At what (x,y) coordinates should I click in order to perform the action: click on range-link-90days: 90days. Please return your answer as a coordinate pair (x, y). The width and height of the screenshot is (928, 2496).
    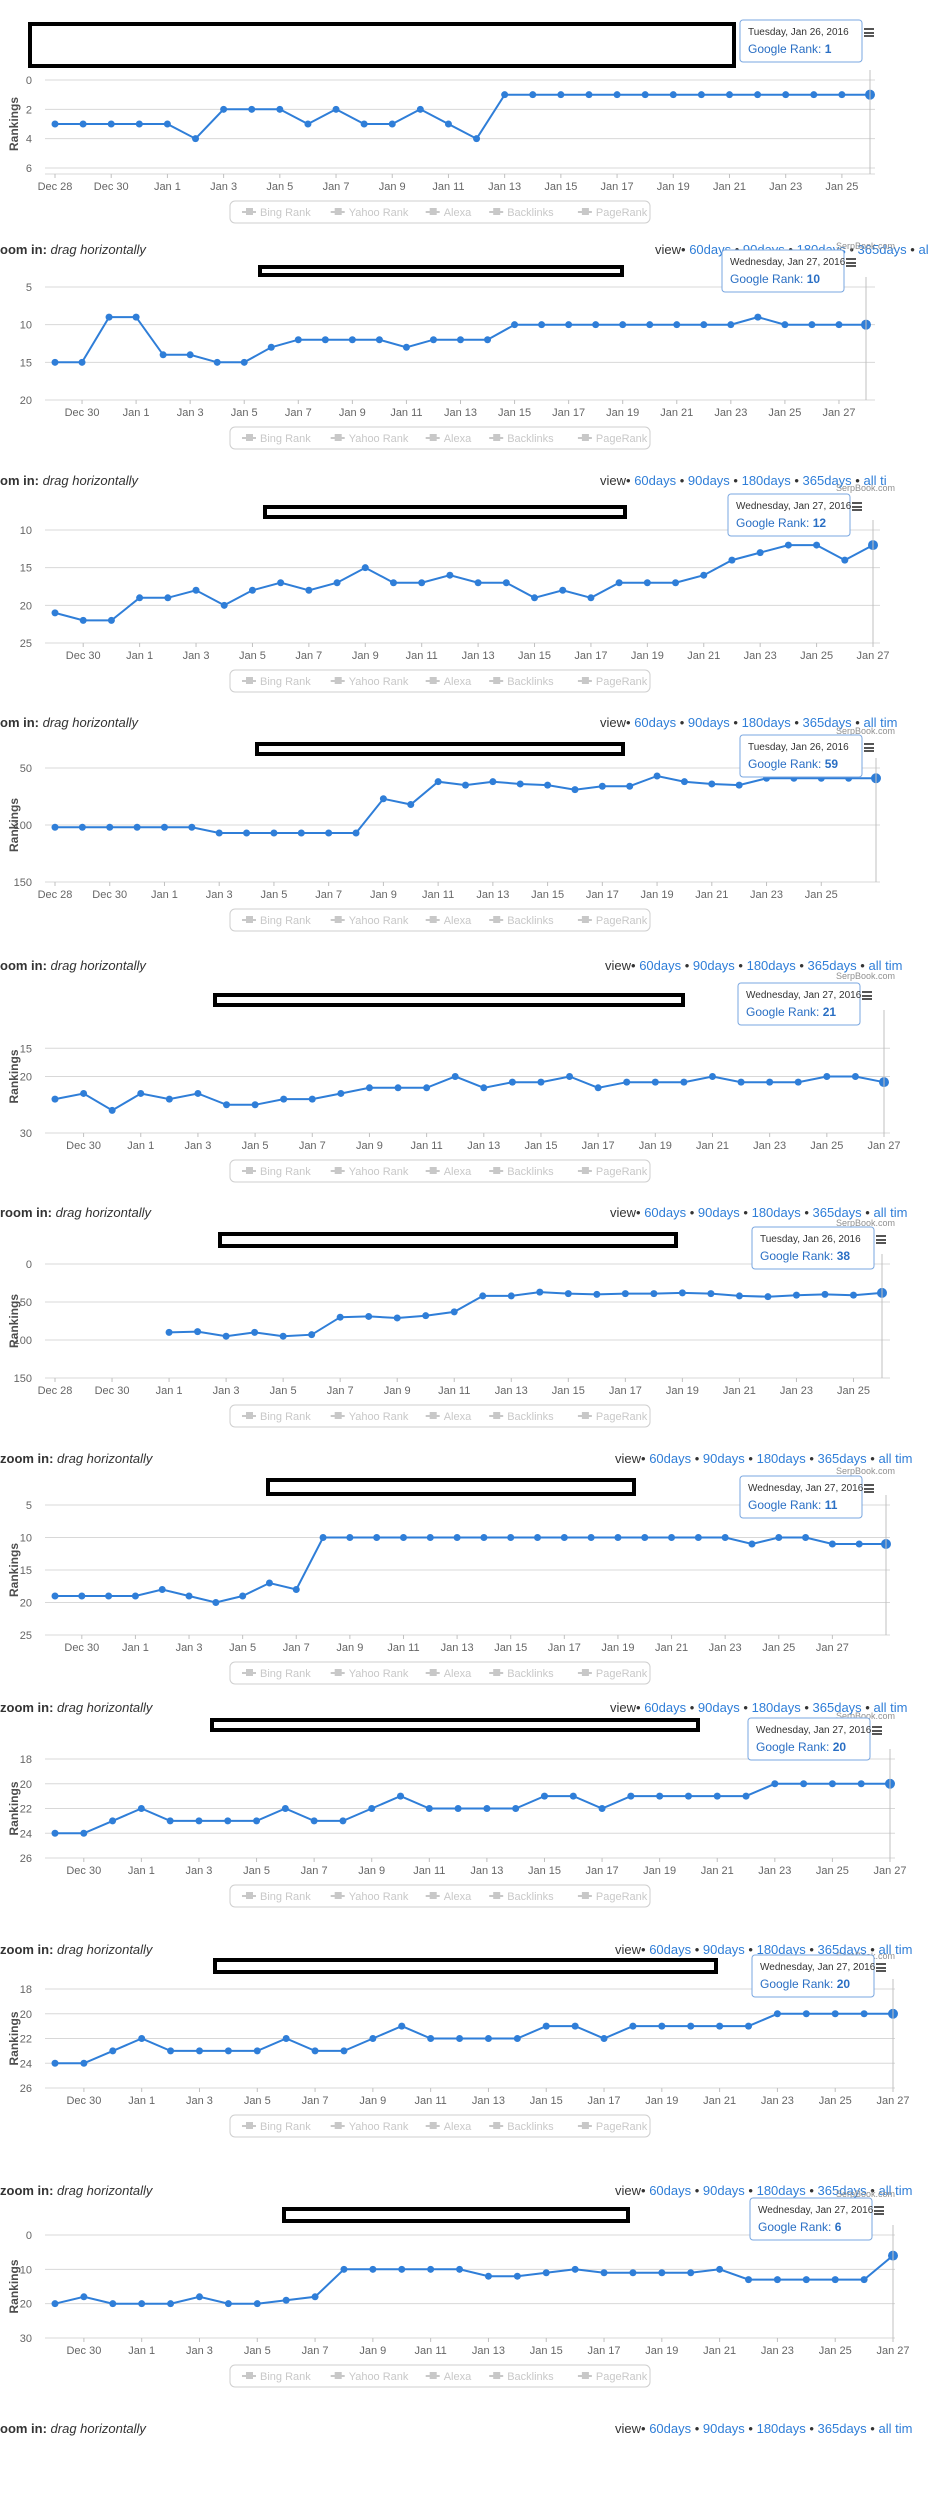
    Looking at the image, I should click on (708, 480).